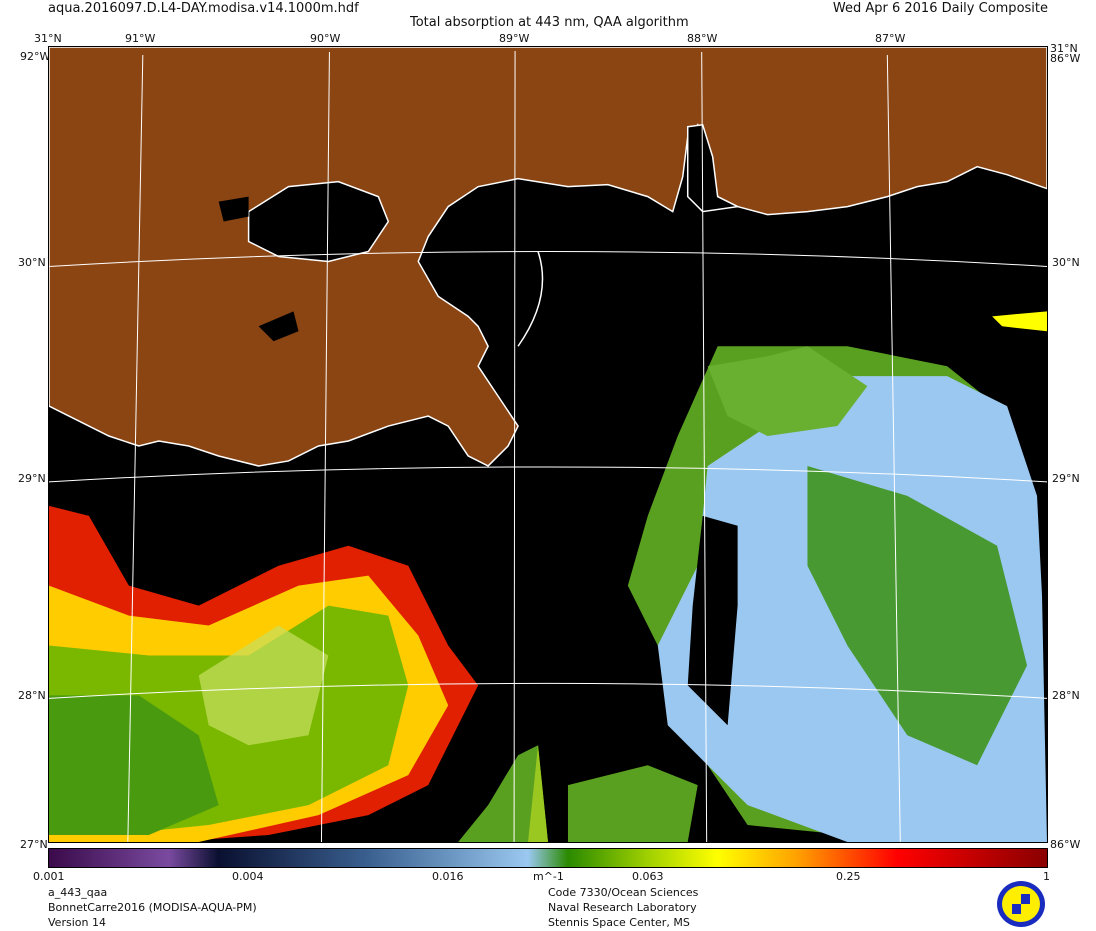  Describe the element at coordinates (152, 907) in the screenshot. I see `project-name: BonnetCarre2016 (MODISA-AQUA-PM)` at that location.